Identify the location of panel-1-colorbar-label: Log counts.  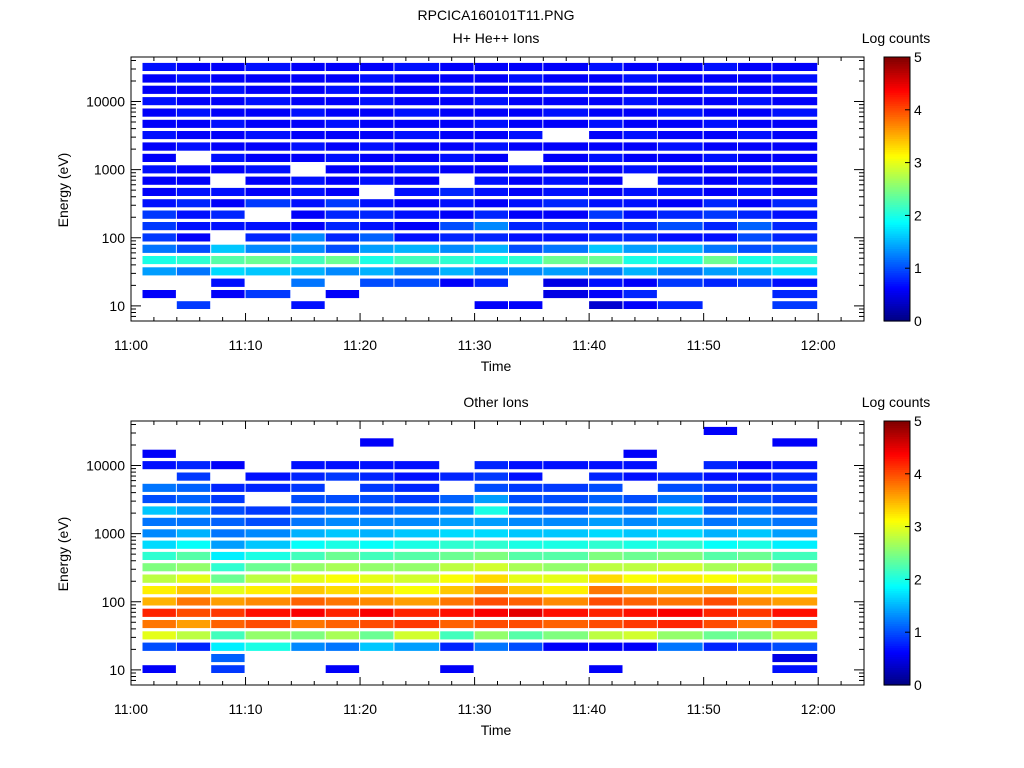
(896, 38).